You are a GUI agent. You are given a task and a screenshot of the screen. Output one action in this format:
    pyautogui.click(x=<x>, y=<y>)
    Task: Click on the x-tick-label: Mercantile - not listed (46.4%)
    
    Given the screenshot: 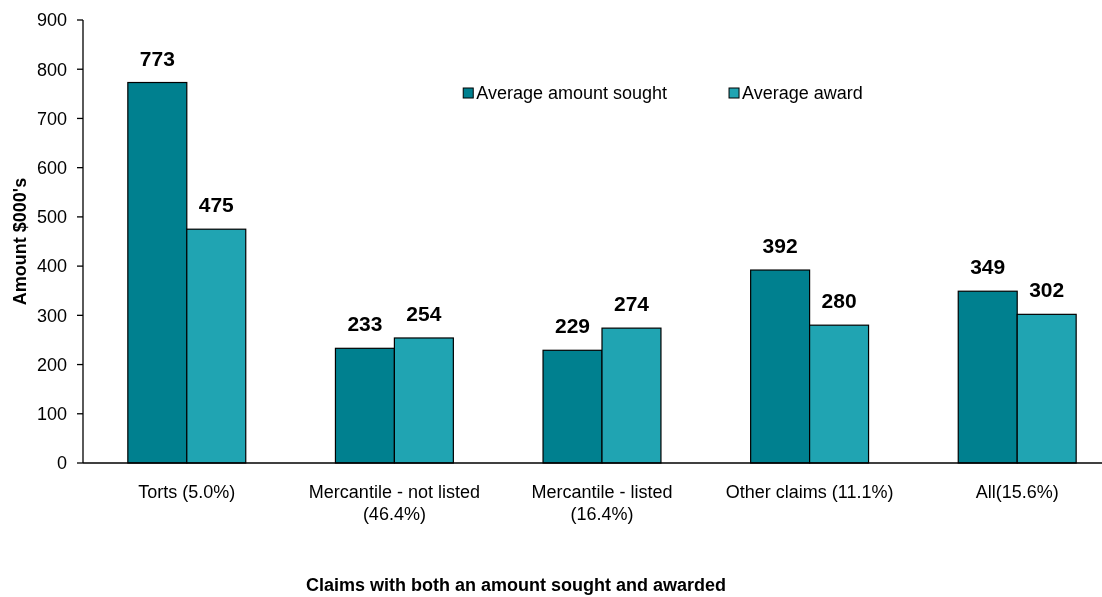 What is the action you would take?
    pyautogui.click(x=394, y=503)
    